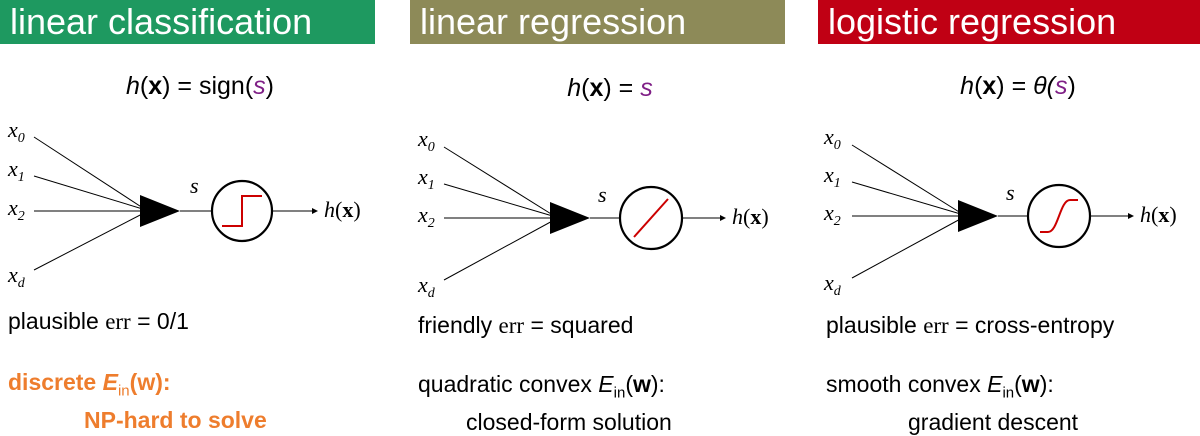 The image size is (1200, 436). I want to click on error-measure: plausible err = cross-entropy, so click(970, 325).